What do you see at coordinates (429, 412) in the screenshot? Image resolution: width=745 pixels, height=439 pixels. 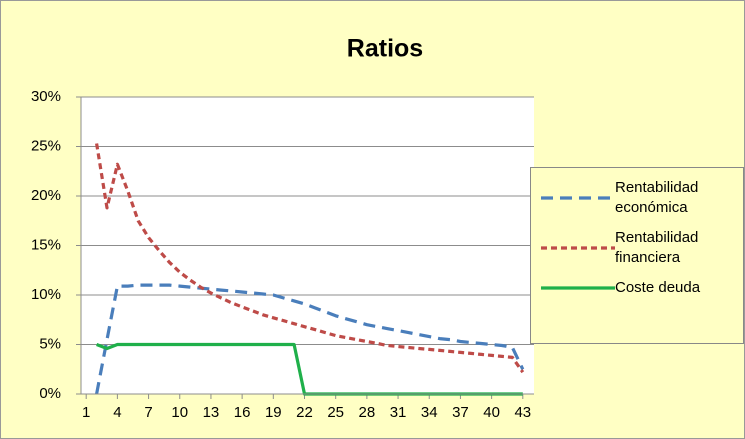 I see `x-tick-label: 34` at bounding box center [429, 412].